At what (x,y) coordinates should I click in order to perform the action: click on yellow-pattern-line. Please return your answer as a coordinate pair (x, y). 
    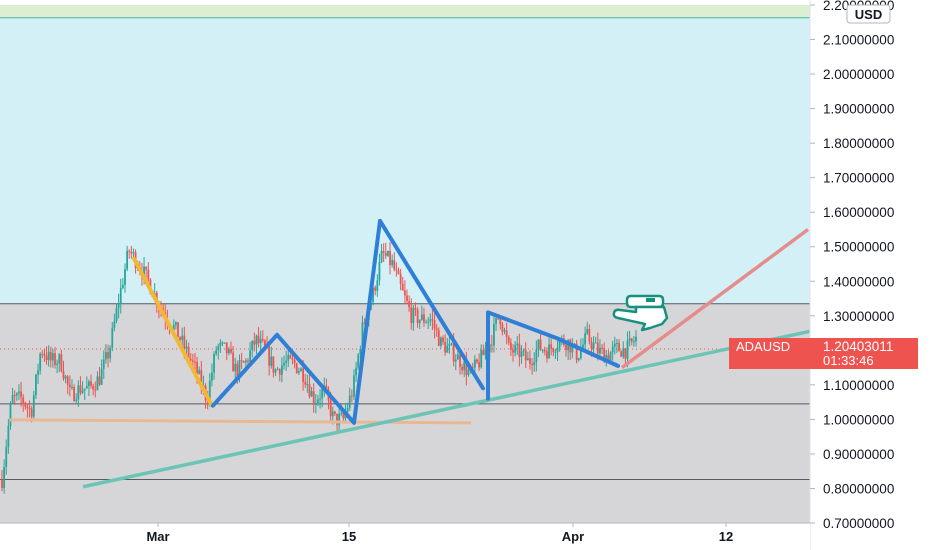
    Looking at the image, I should click on (173, 332).